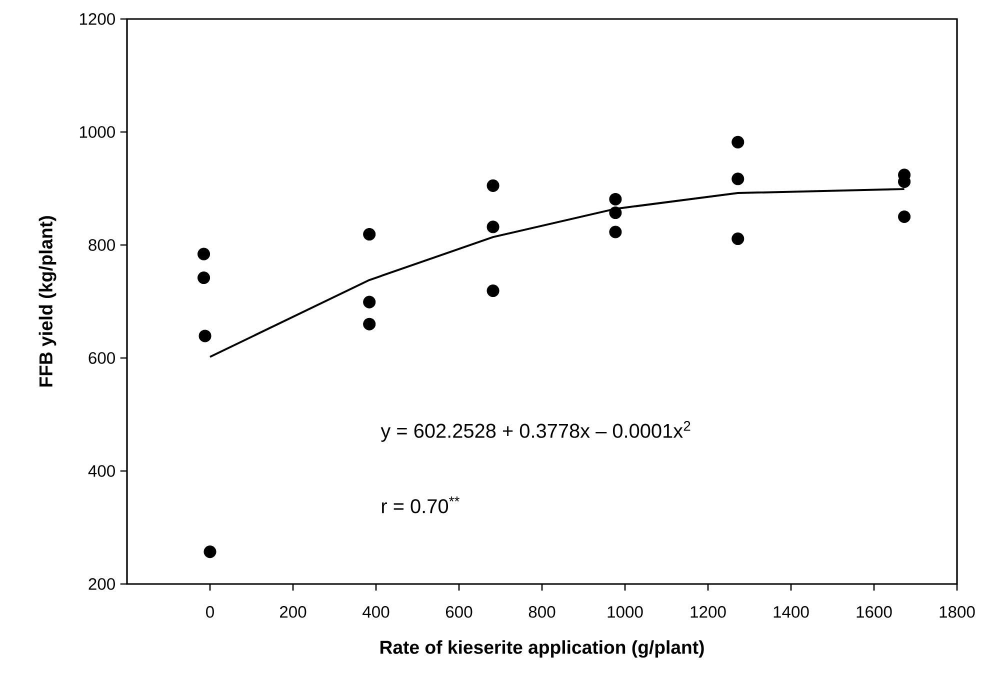  What do you see at coordinates (97, 132) in the screenshot?
I see `y-tick-label: 1000` at bounding box center [97, 132].